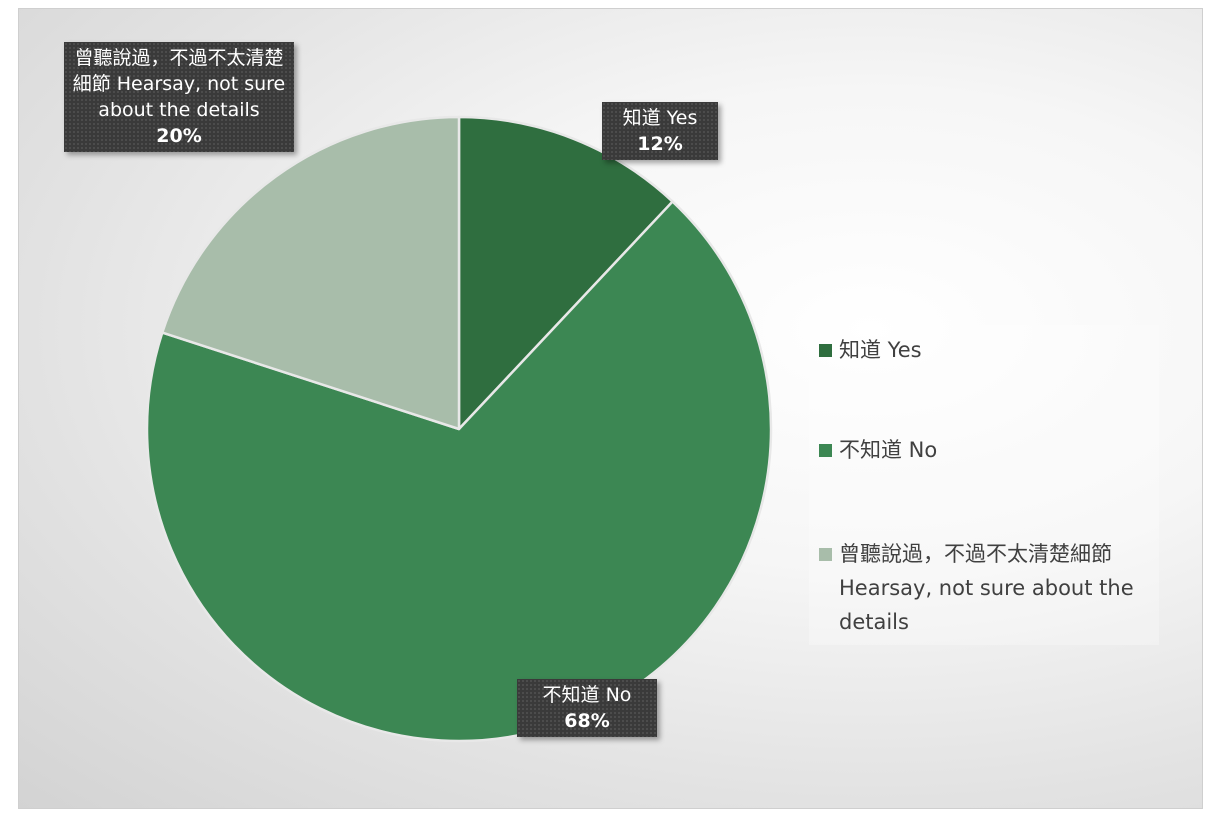 This screenshot has width=1210, height=821. Describe the element at coordinates (660, 144) in the screenshot. I see `data-label-yes-percent: 12%` at that location.